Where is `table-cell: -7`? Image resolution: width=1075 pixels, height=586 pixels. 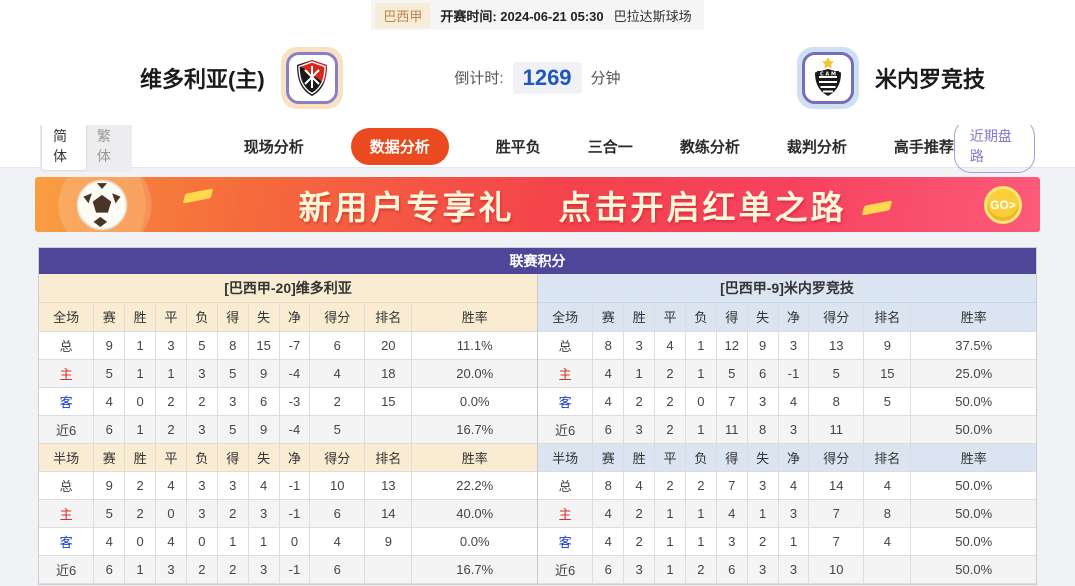
table-cell: -7 is located at coordinates (294, 345).